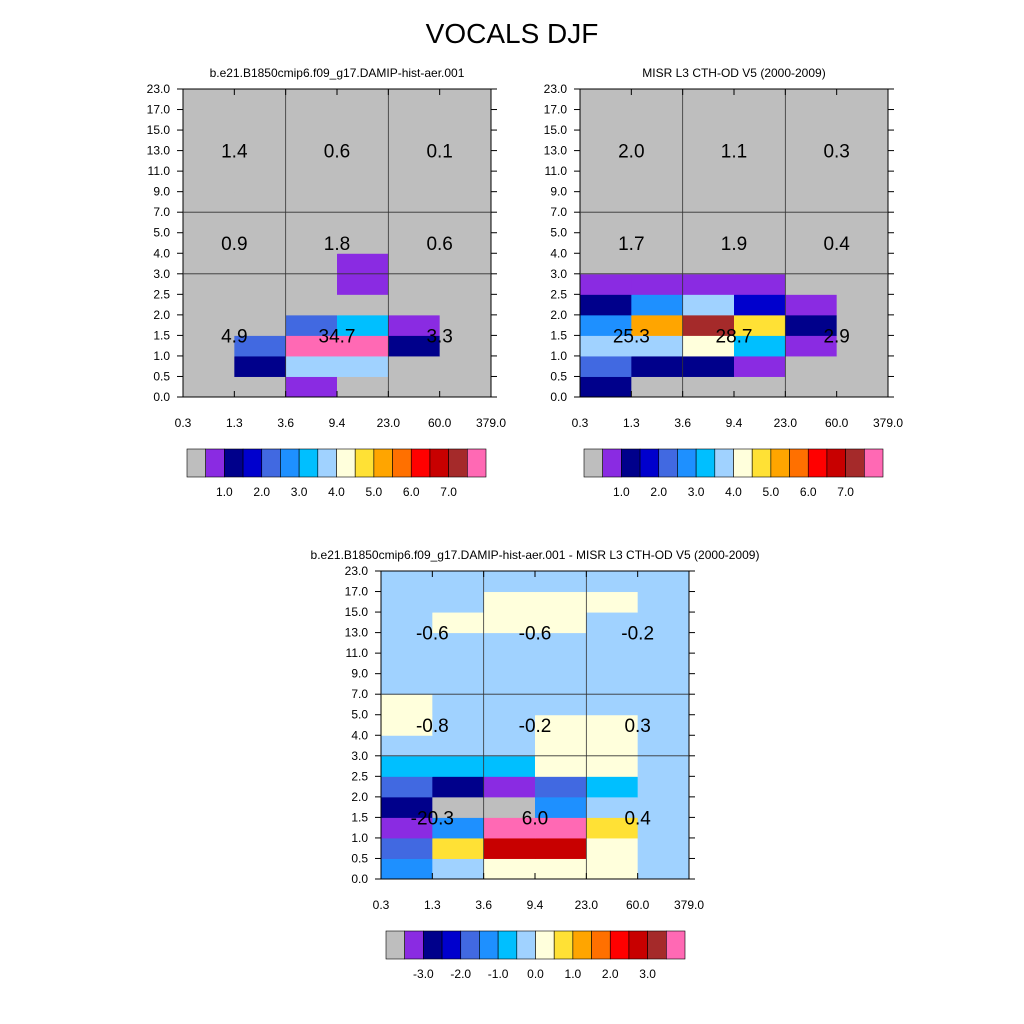 This screenshot has height=1024, width=1024. What do you see at coordinates (734, 152) in the screenshot?
I see `region-value-label: 1.1` at bounding box center [734, 152].